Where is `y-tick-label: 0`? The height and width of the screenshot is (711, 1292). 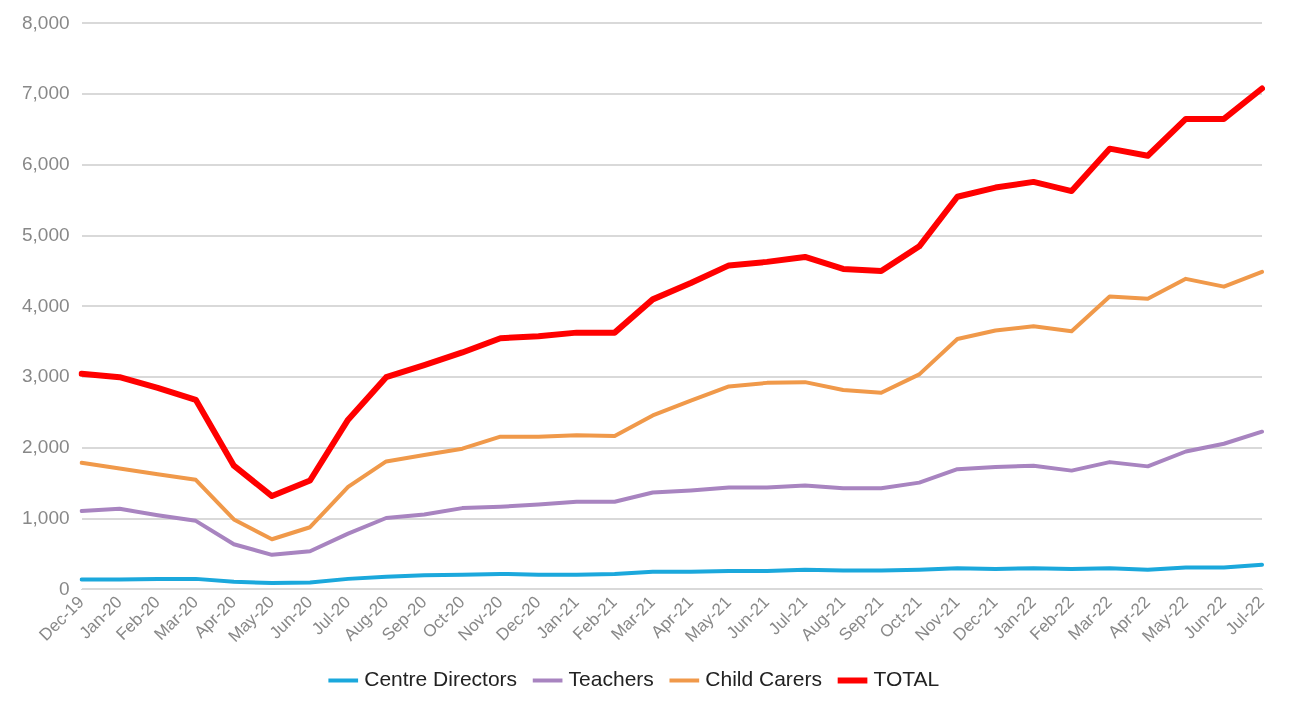
y-tick-label: 0 is located at coordinates (64, 588).